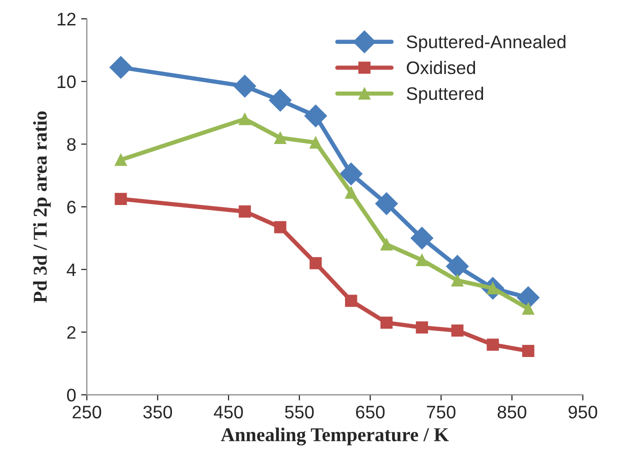  I want to click on x-axis-title: Annealing Temperature / K, so click(334, 437).